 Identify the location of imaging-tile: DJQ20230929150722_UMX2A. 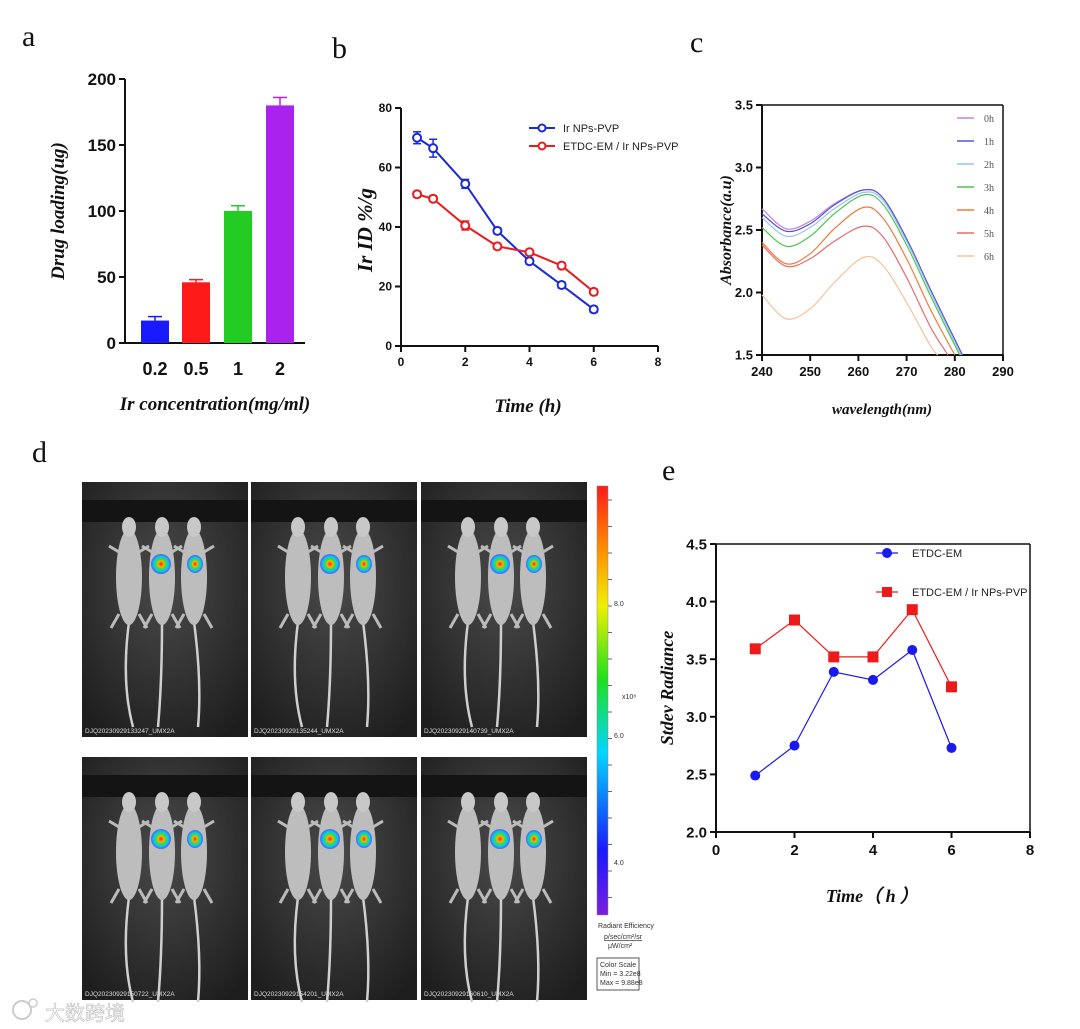
(165, 880).